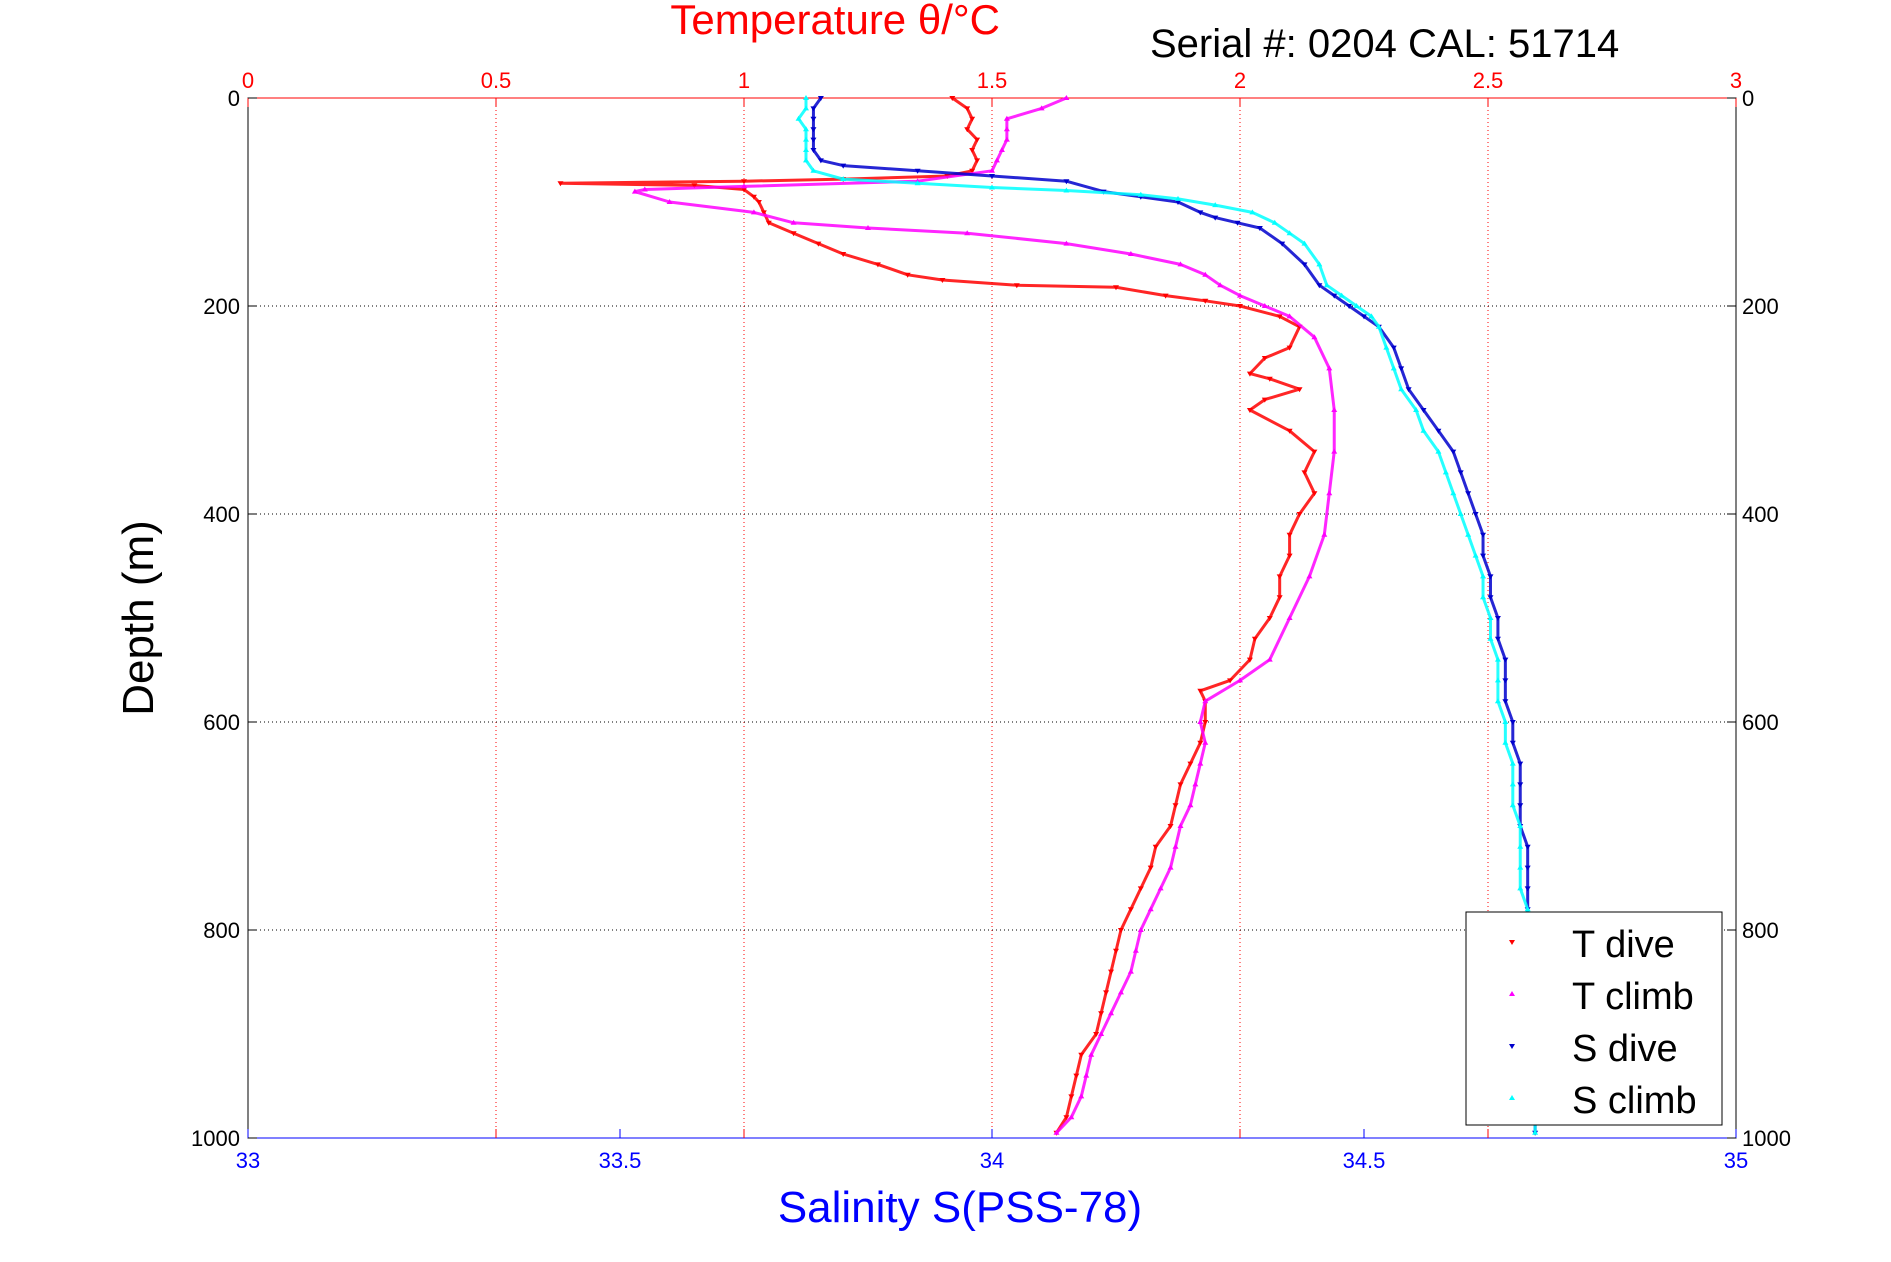 This screenshot has width=1891, height=1262. Describe the element at coordinates (221, 930) in the screenshot. I see `depth-tick-label-left: 800` at that location.